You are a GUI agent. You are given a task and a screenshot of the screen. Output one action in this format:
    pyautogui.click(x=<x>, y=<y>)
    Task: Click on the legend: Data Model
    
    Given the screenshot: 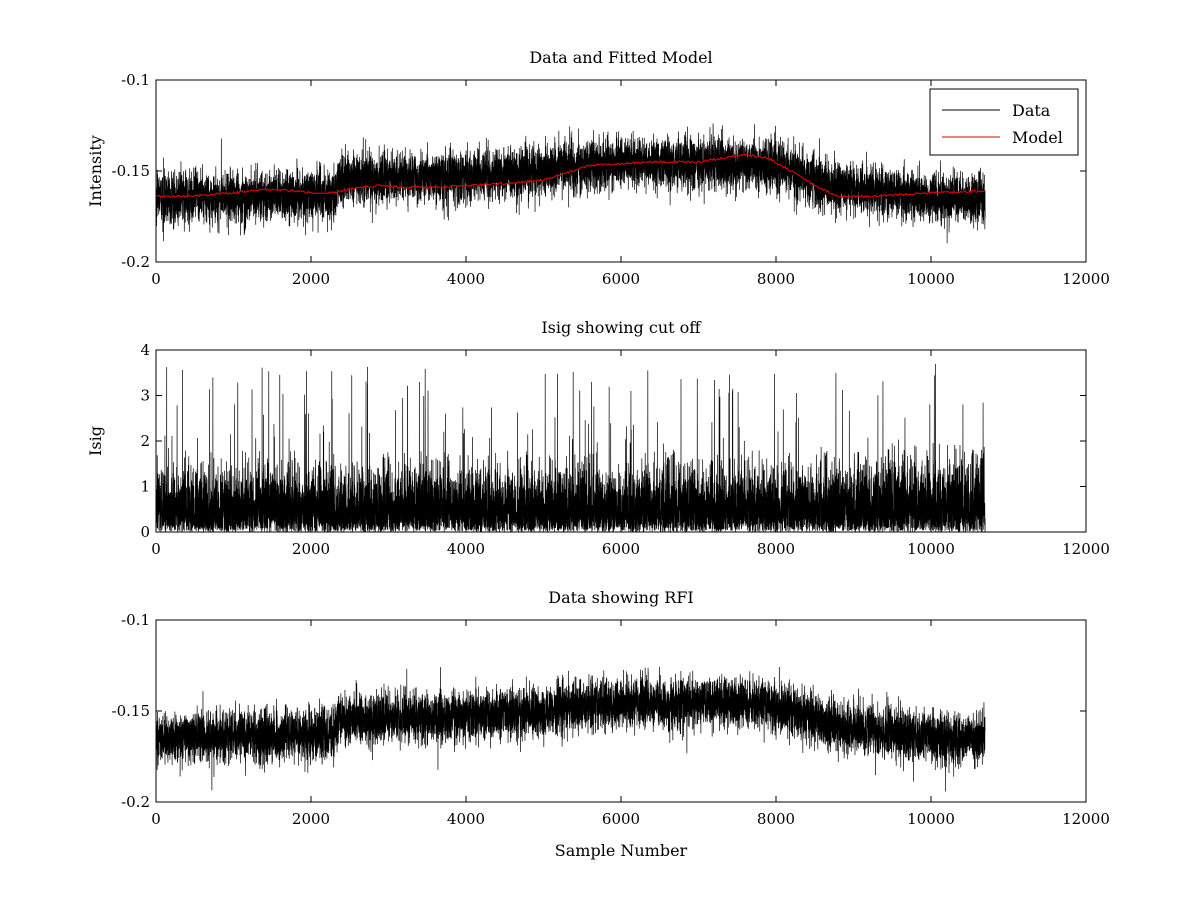 What is the action you would take?
    pyautogui.click(x=1004, y=122)
    